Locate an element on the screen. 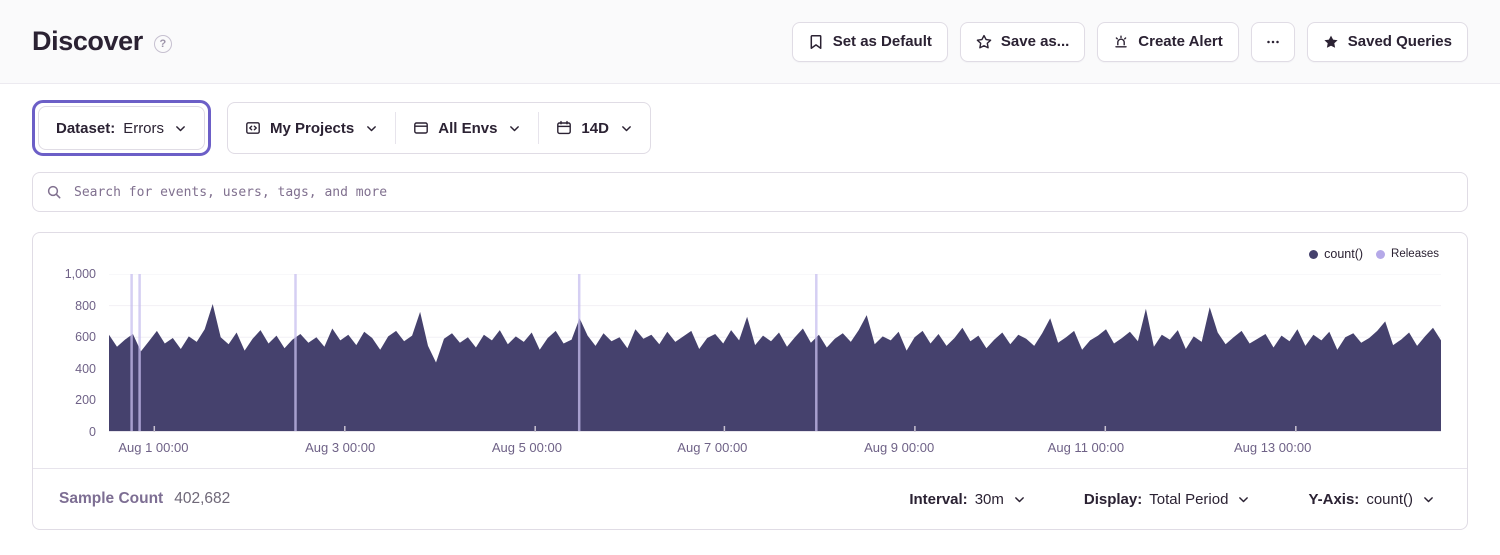 This screenshot has height=555, width=1500. display-label: Display: is located at coordinates (1113, 499).